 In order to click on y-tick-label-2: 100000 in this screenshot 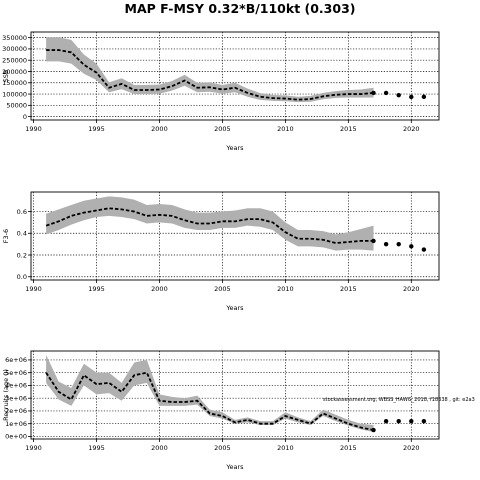, I will do `click(14, 94)`.